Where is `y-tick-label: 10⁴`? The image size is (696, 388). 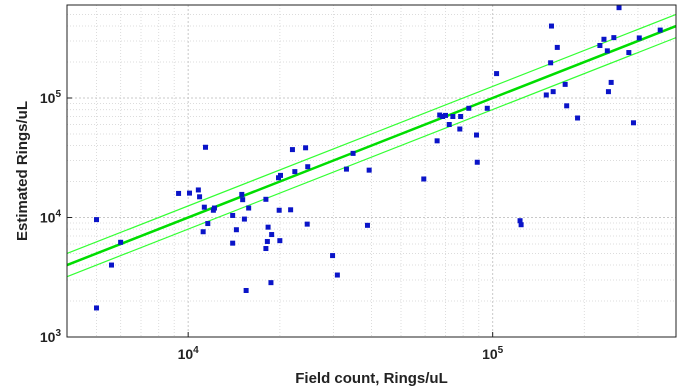
y-tick-label: 10⁴ is located at coordinates (51, 216).